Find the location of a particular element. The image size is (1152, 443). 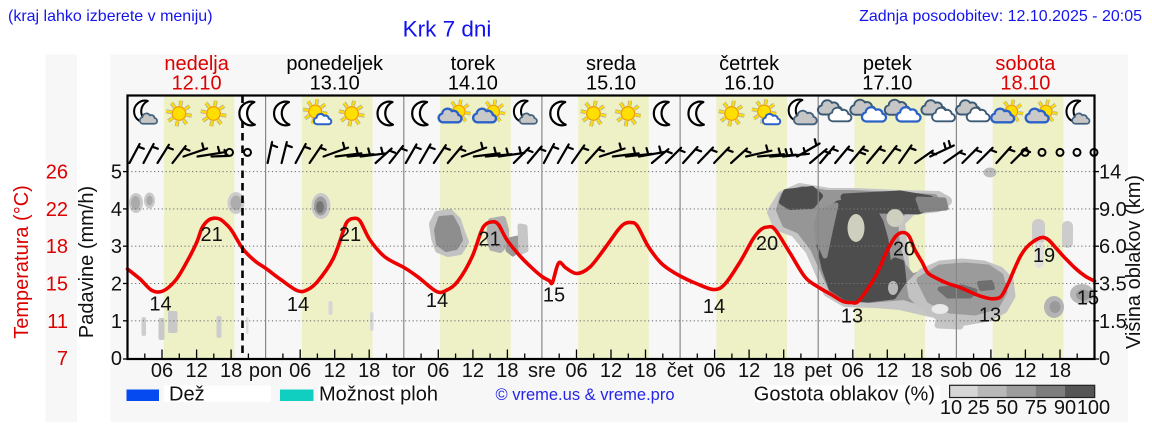

svg-text: torek is located at coordinates (473, 64).